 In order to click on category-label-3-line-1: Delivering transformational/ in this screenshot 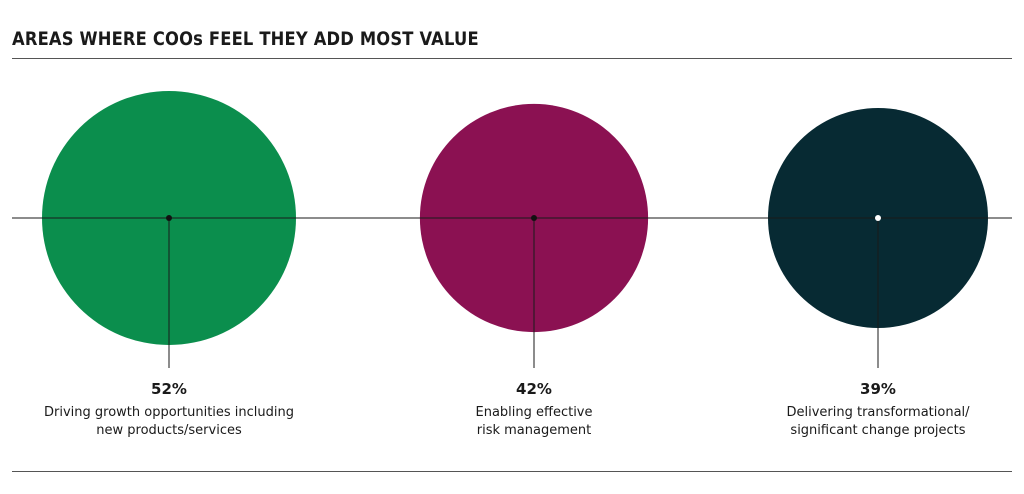, I will do `click(878, 412)`.